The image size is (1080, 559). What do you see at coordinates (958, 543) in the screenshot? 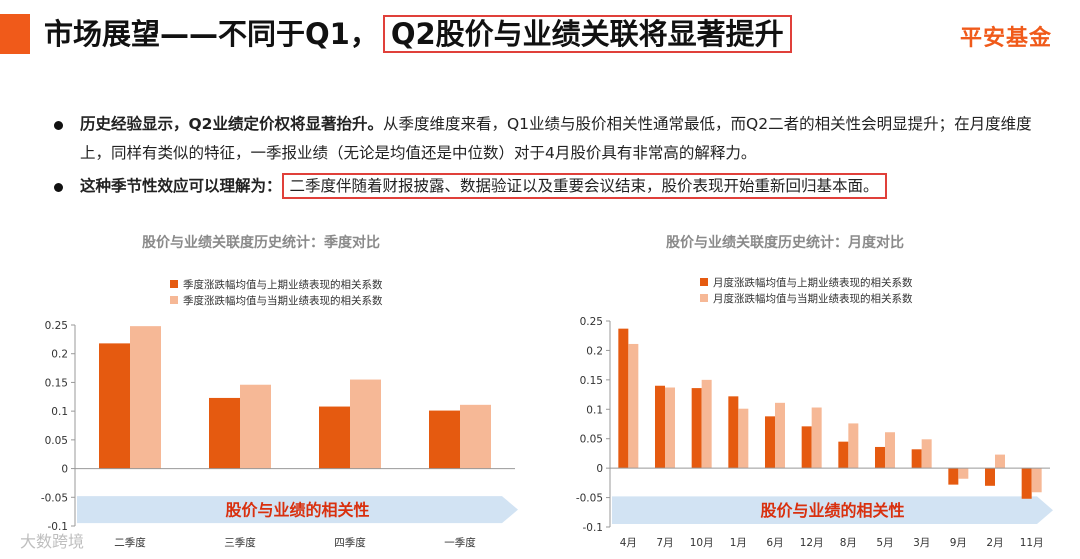
I see `x-category-label: 9月` at bounding box center [958, 543].